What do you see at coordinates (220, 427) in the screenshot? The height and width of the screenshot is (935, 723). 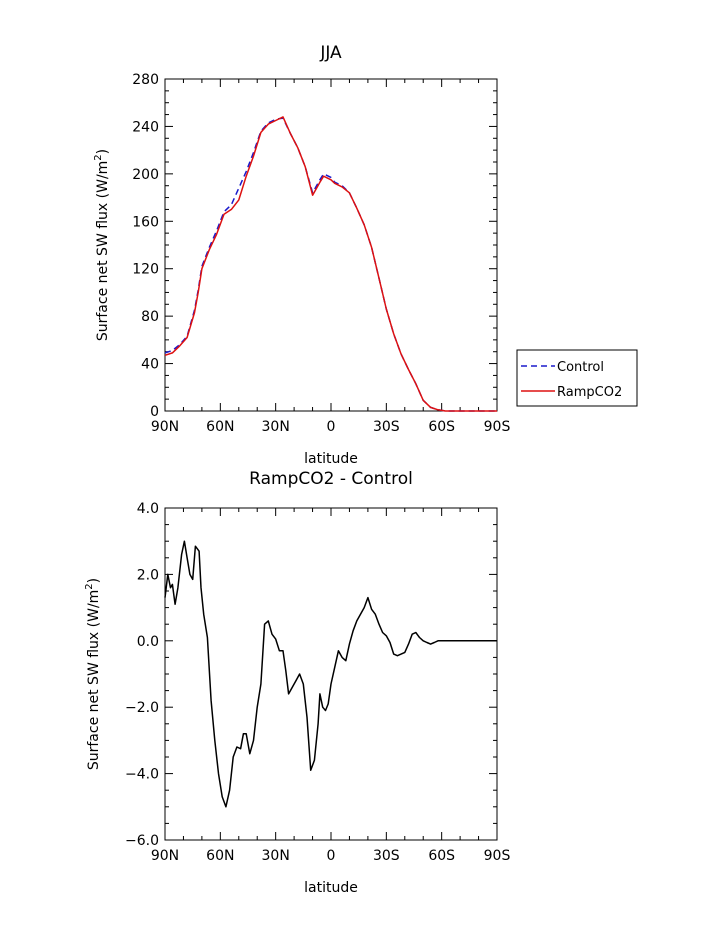 I see `top-xtick-label: 60N` at bounding box center [220, 427].